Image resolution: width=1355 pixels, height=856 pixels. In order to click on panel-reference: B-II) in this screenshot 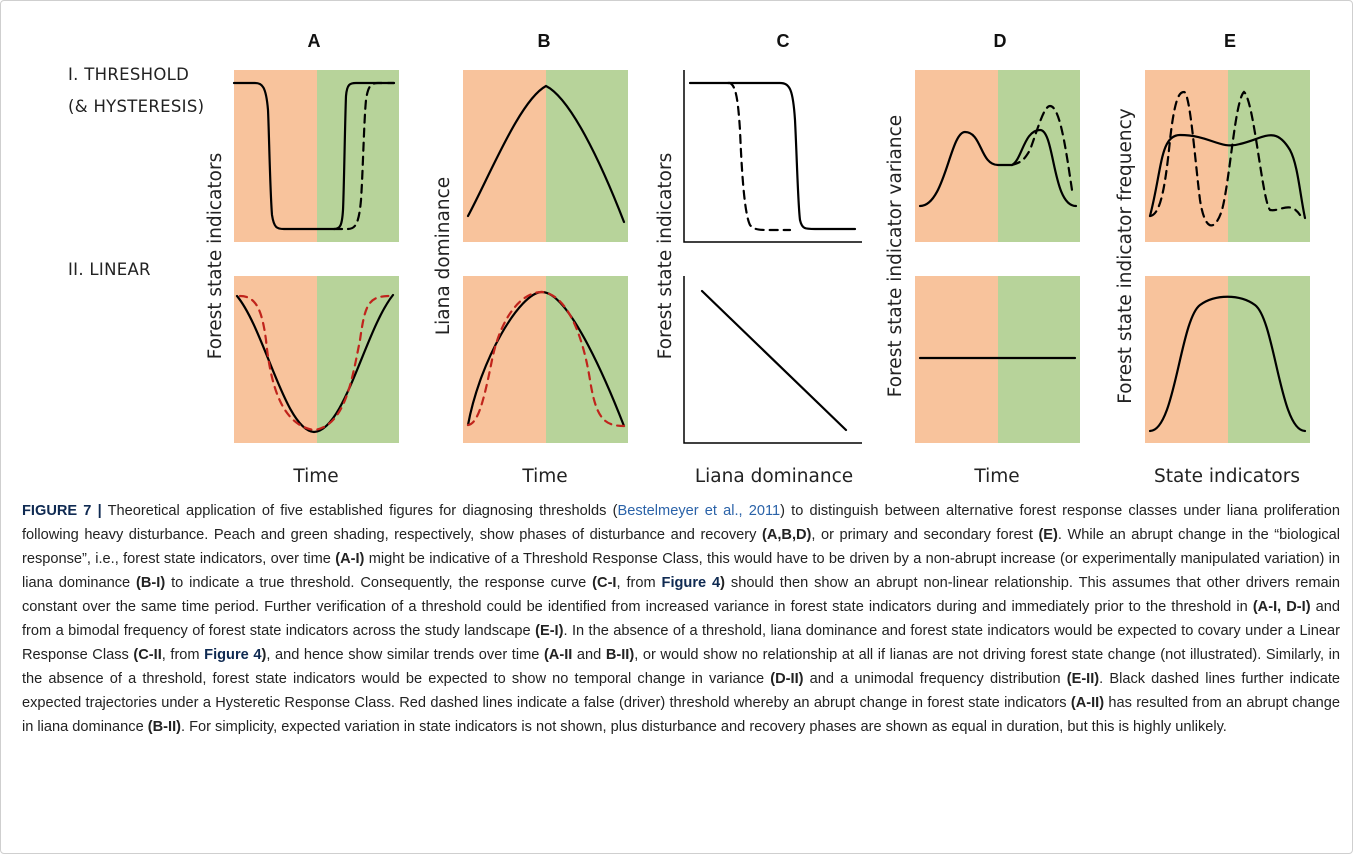, I will do `click(620, 655)`.